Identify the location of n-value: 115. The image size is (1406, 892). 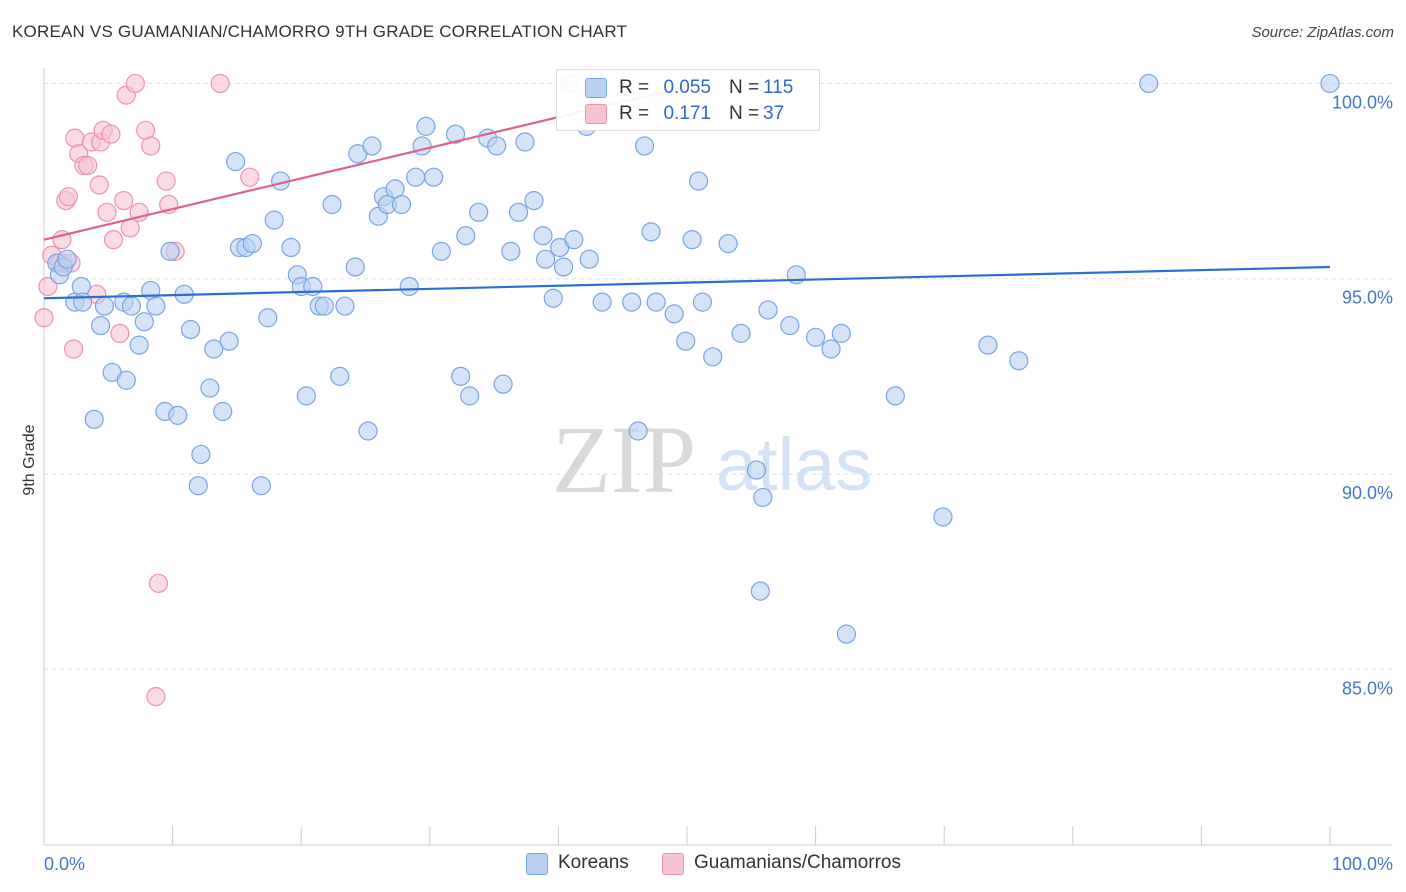
(778, 87).